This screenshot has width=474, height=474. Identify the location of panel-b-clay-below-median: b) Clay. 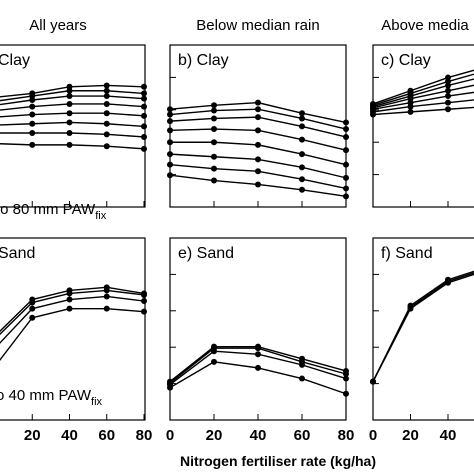
(258, 126).